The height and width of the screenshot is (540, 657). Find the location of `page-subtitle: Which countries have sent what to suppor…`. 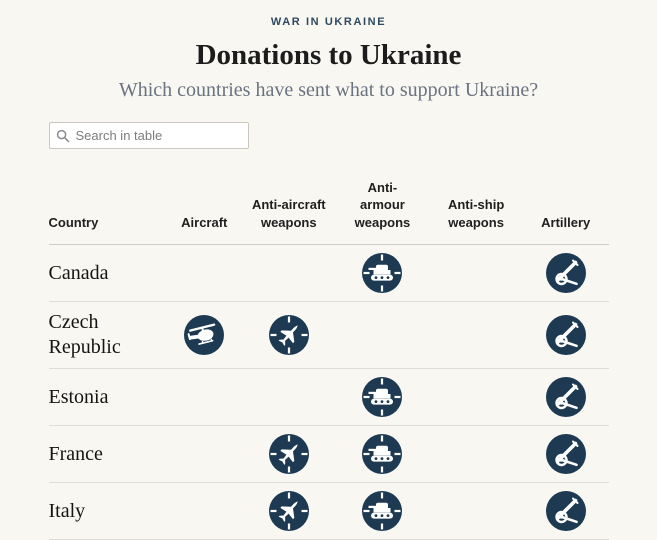

page-subtitle: Which countries have sent what to suppor… is located at coordinates (328, 89).